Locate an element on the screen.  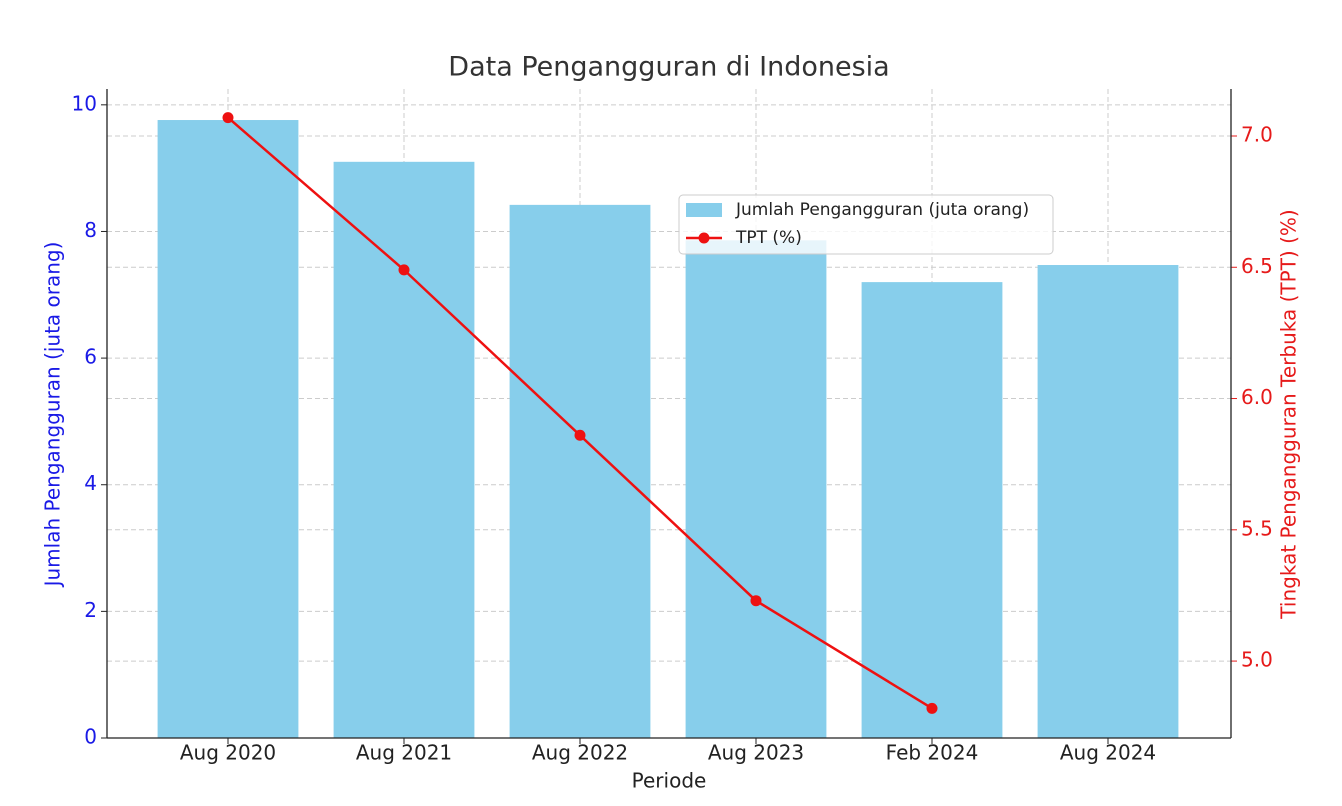
y2-tick-label: 7.0 is located at coordinates (1257, 134).